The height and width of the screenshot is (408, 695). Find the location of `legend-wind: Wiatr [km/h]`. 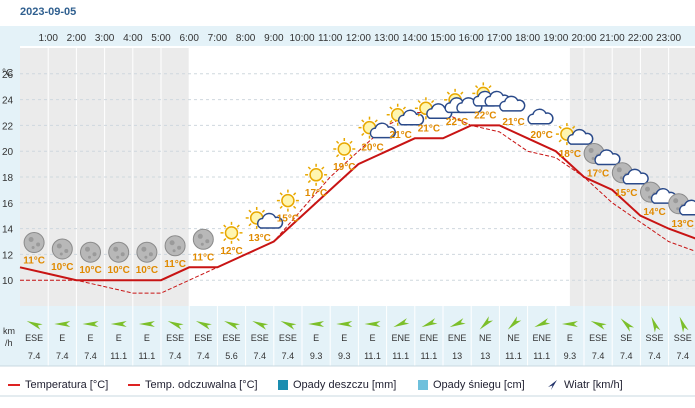

legend-wind: Wiatr [km/h] is located at coordinates (585, 385).